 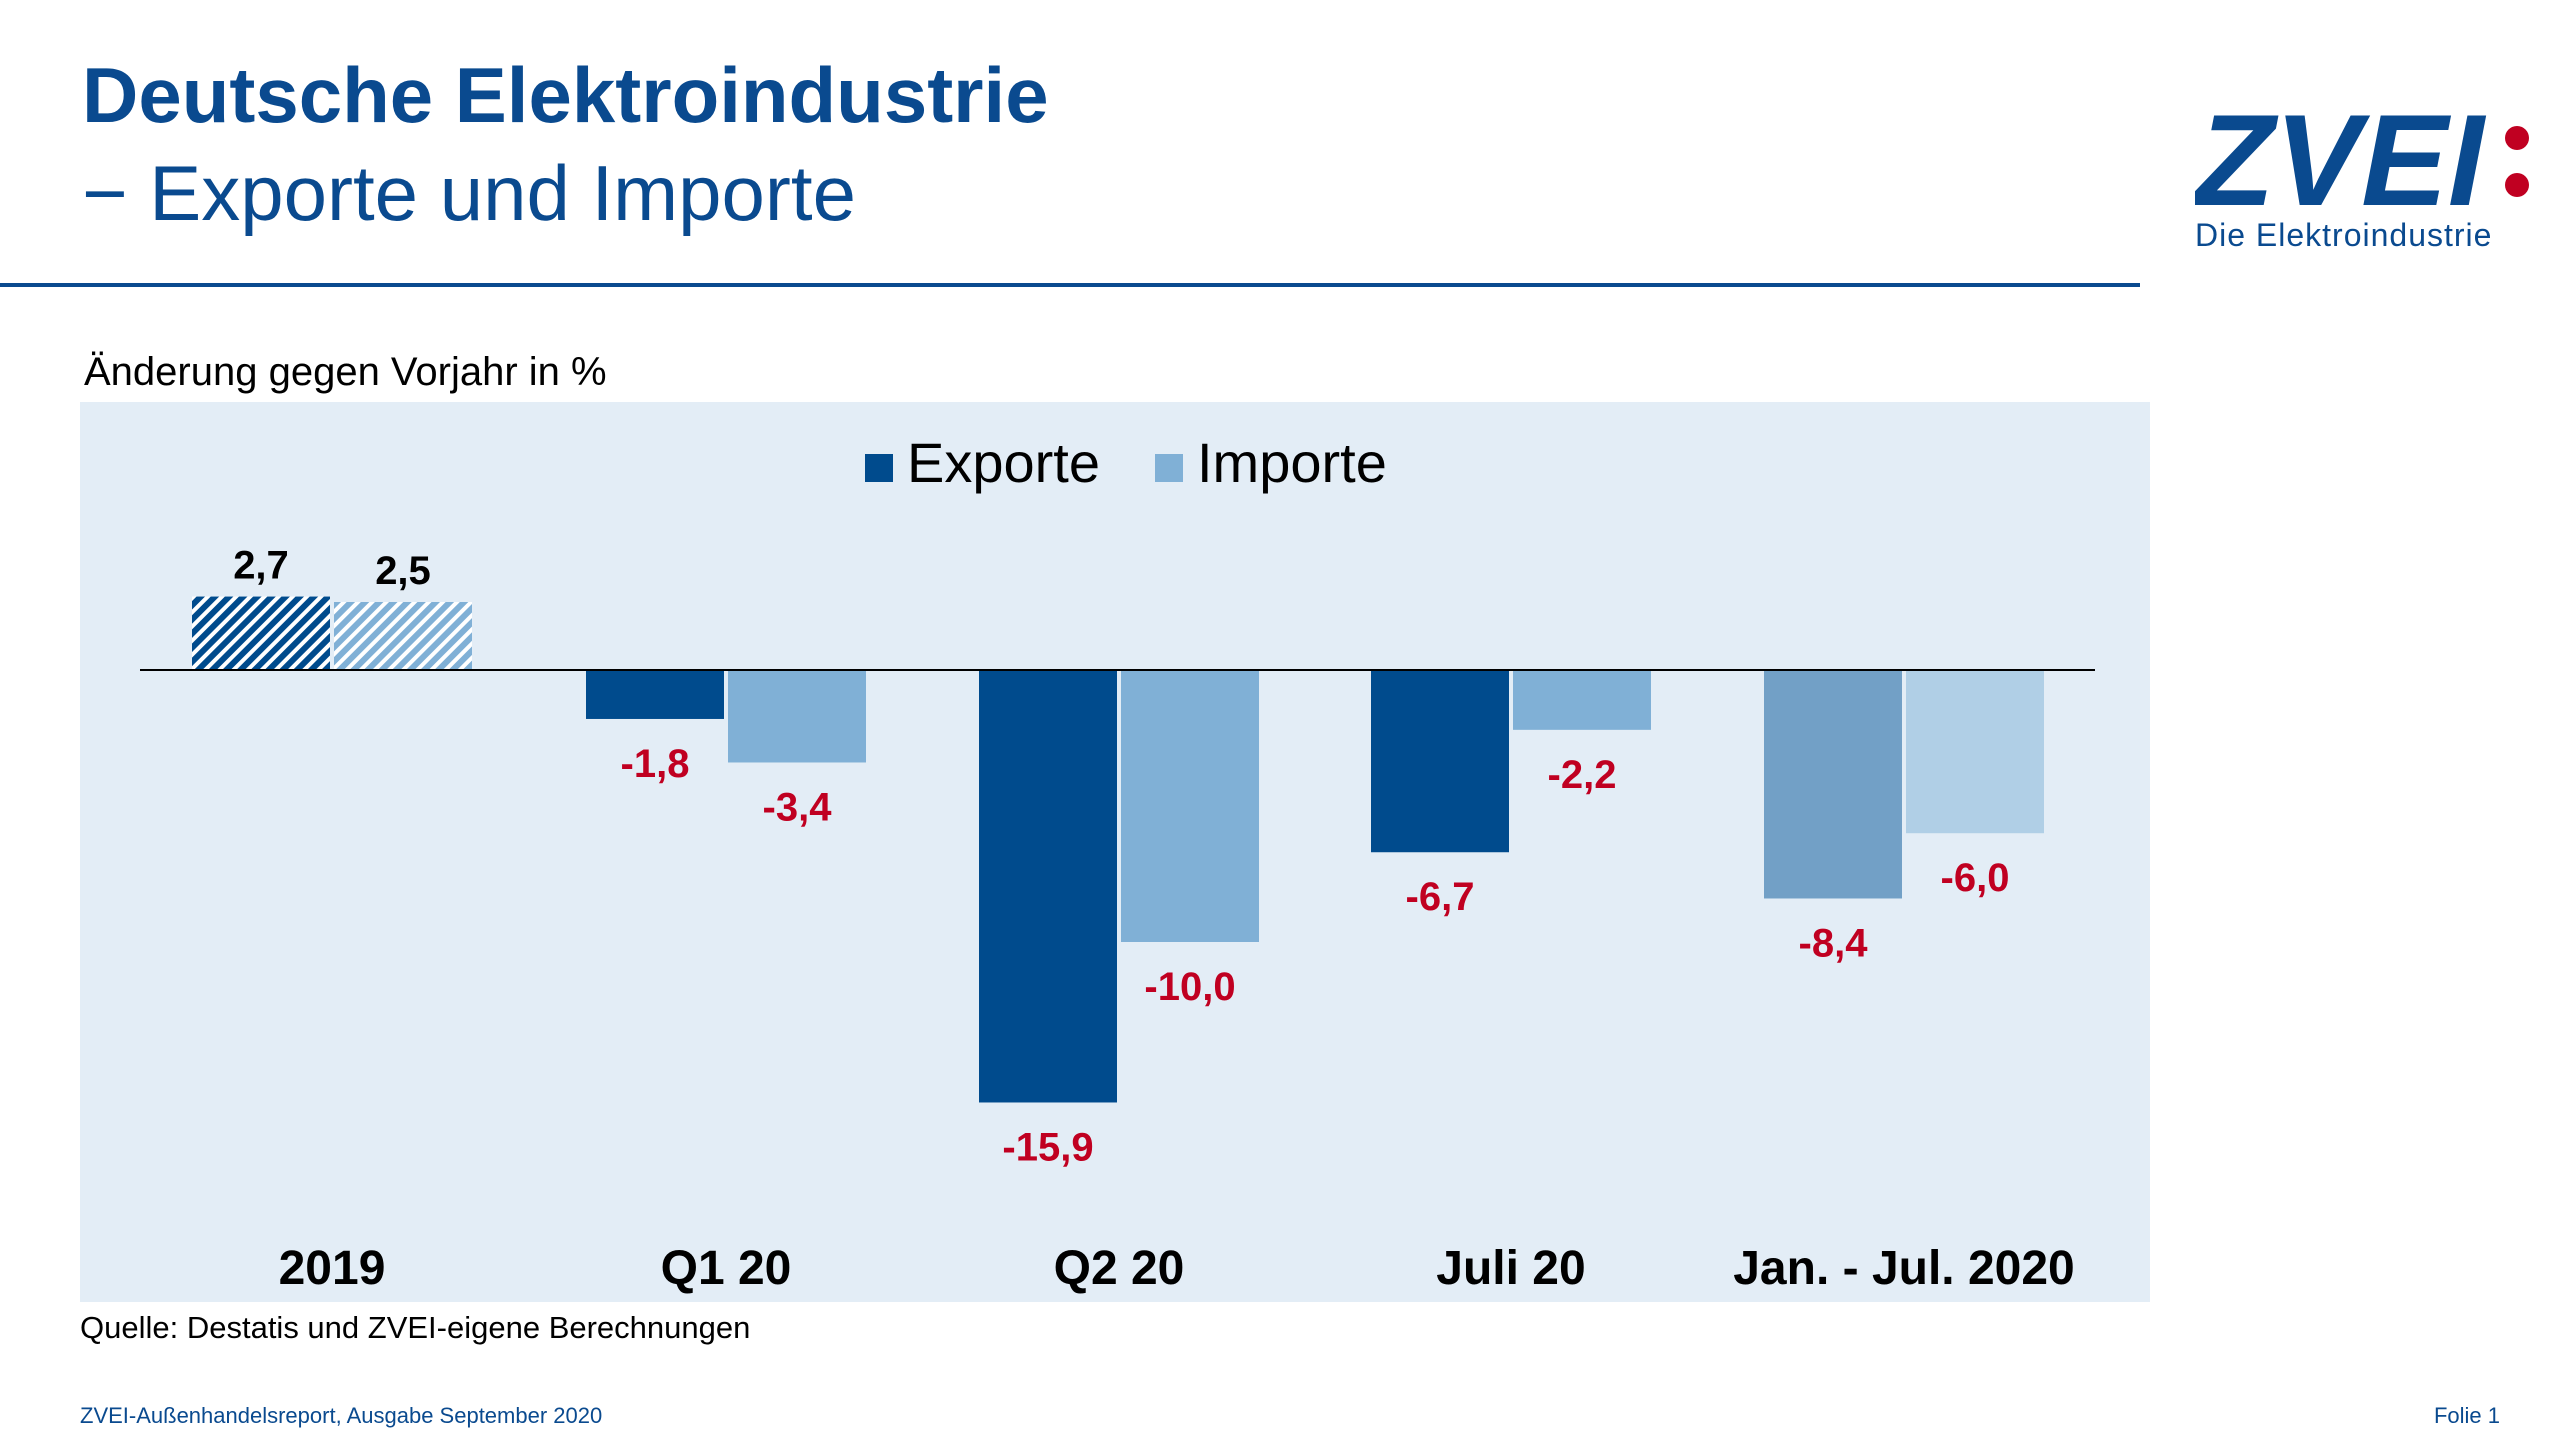 I want to click on zvei-logo: ZVEI, so click(x=2362, y=160).